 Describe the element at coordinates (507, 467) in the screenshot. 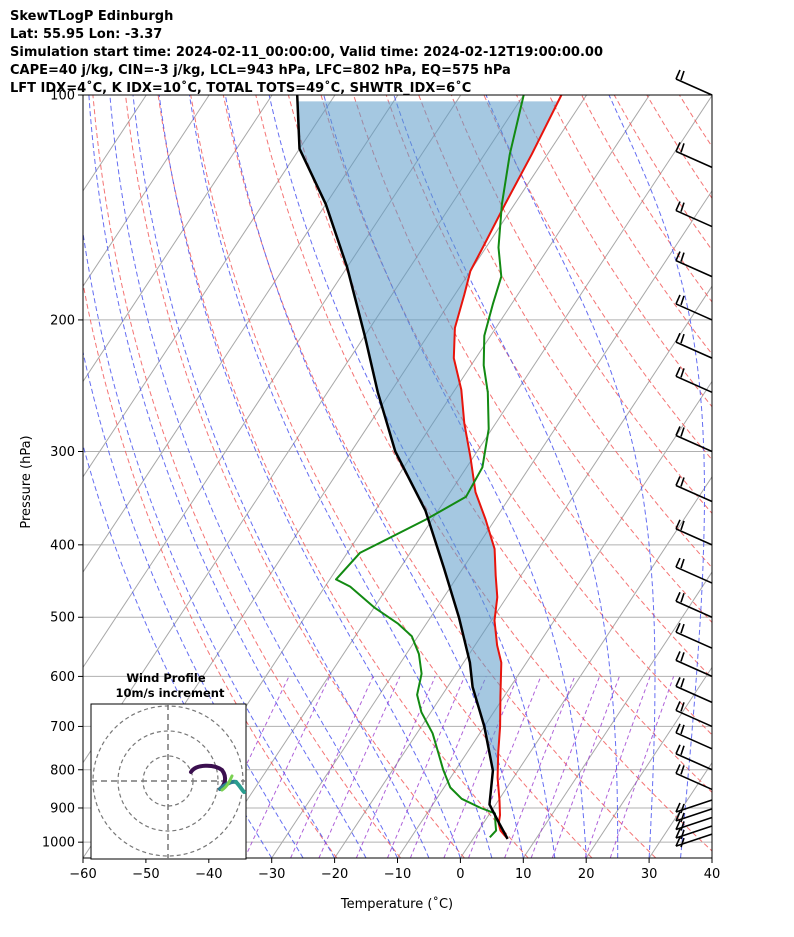

I see `temperature-profile-line` at that location.